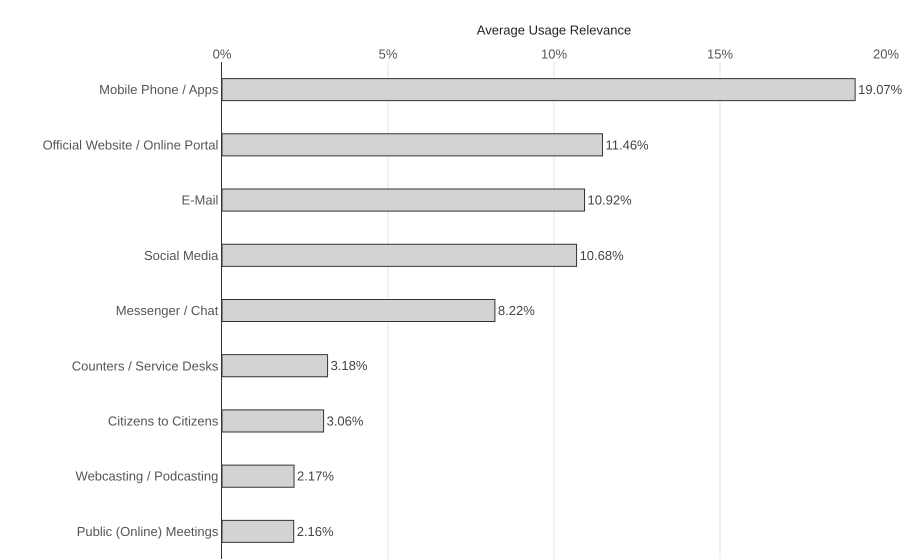  What do you see at coordinates (349, 366) in the screenshot?
I see `data-label: 3.18%` at bounding box center [349, 366].